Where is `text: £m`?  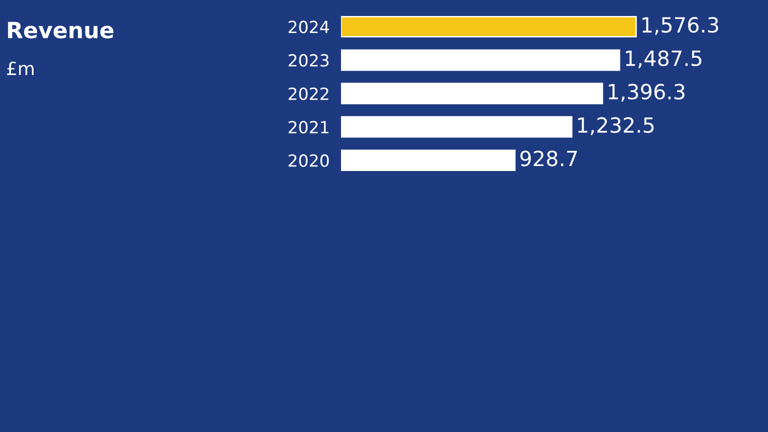 text: £m is located at coordinates (20, 68).